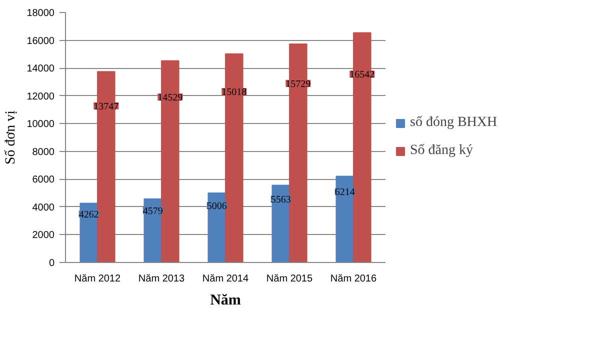 Image resolution: width=595 pixels, height=343 pixels. I want to click on data-label: 4262, so click(88, 214).